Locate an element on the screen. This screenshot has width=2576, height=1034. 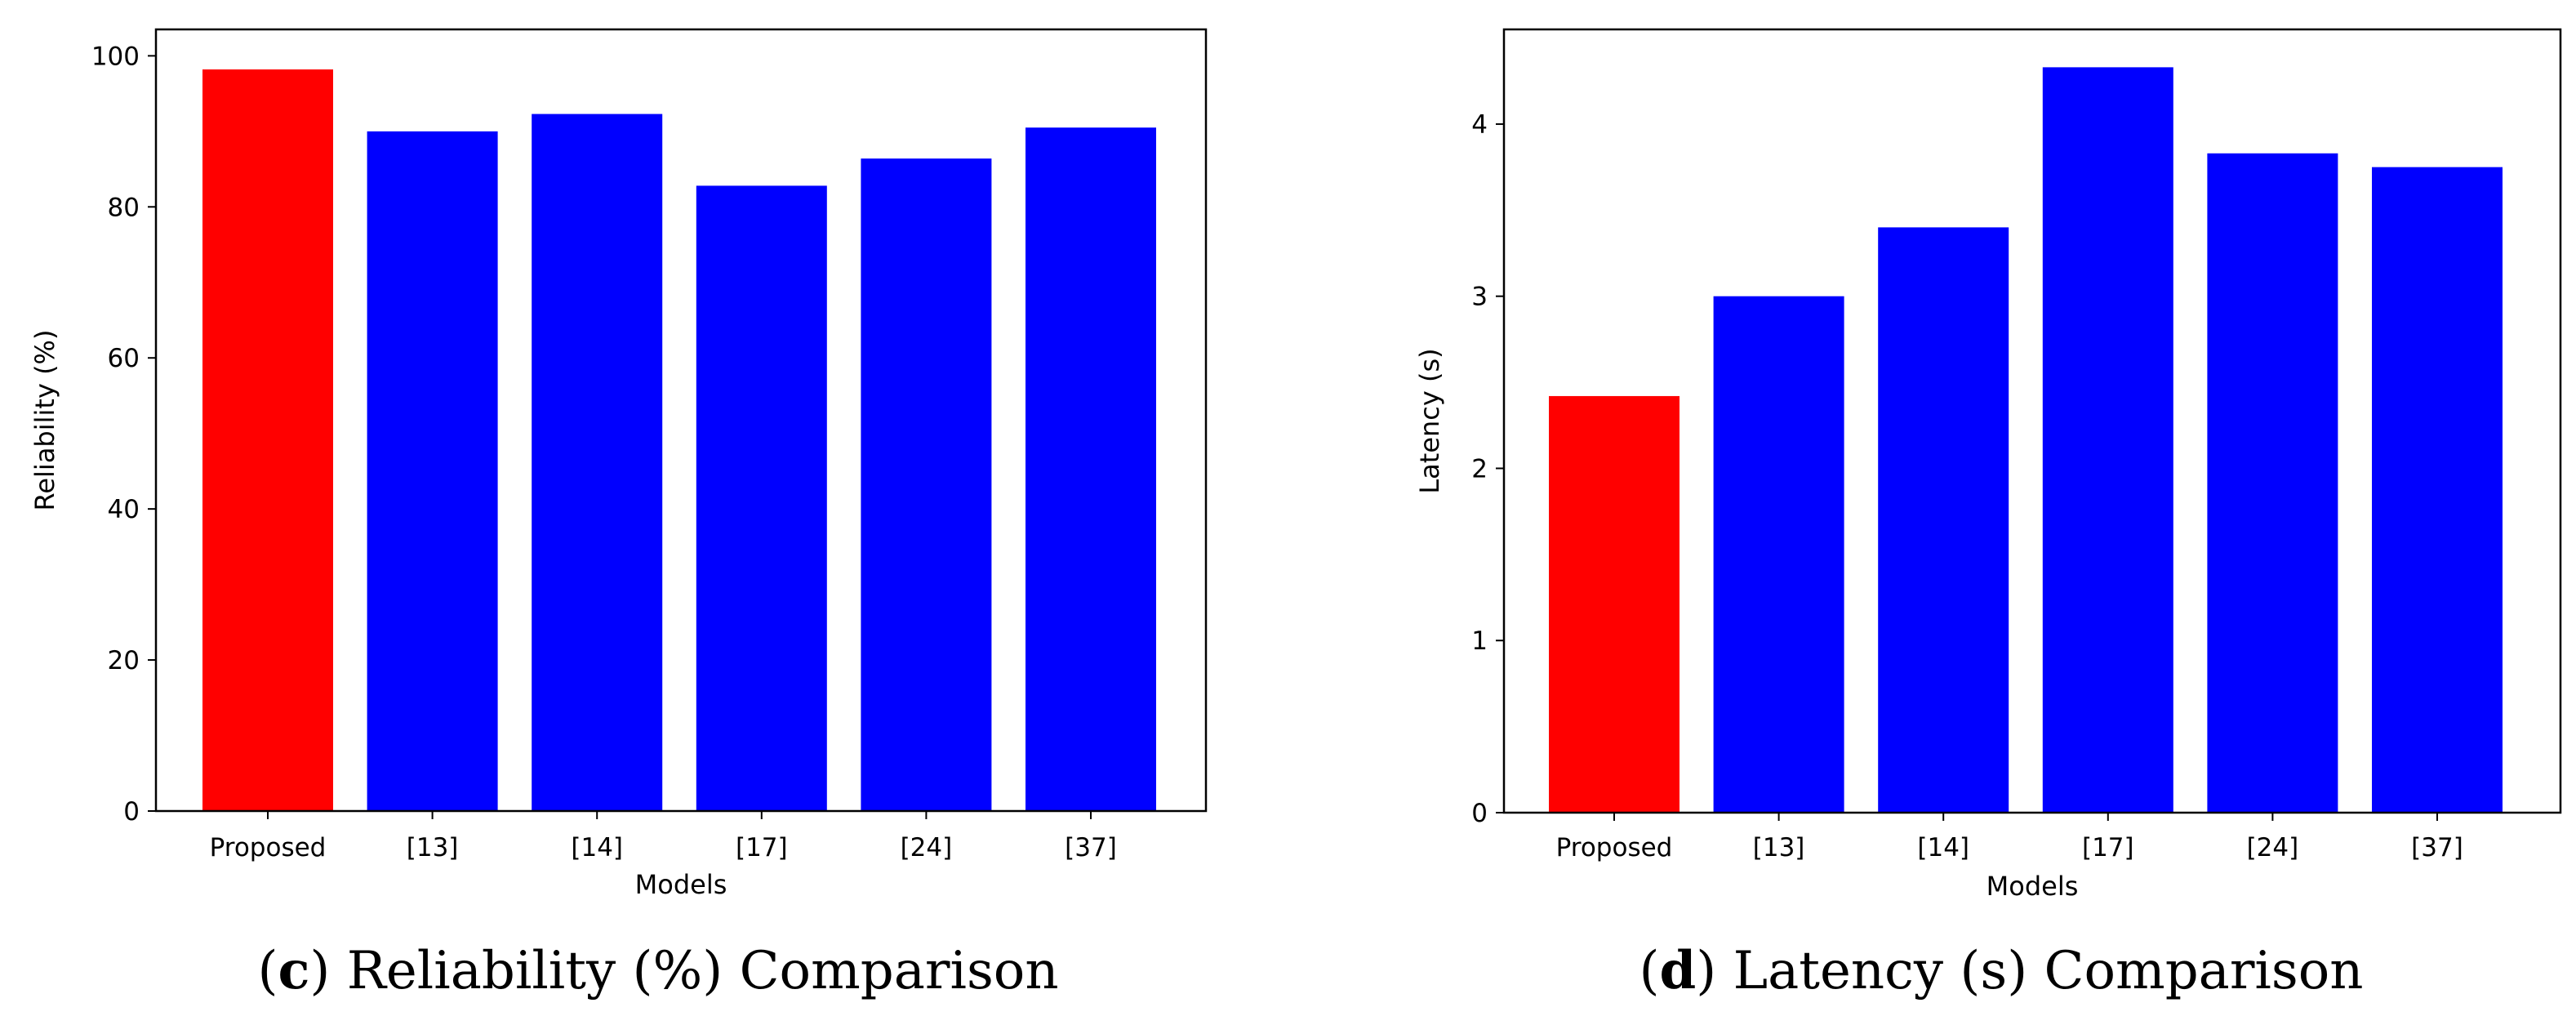
y-tick-label: 60 is located at coordinates (124, 358).